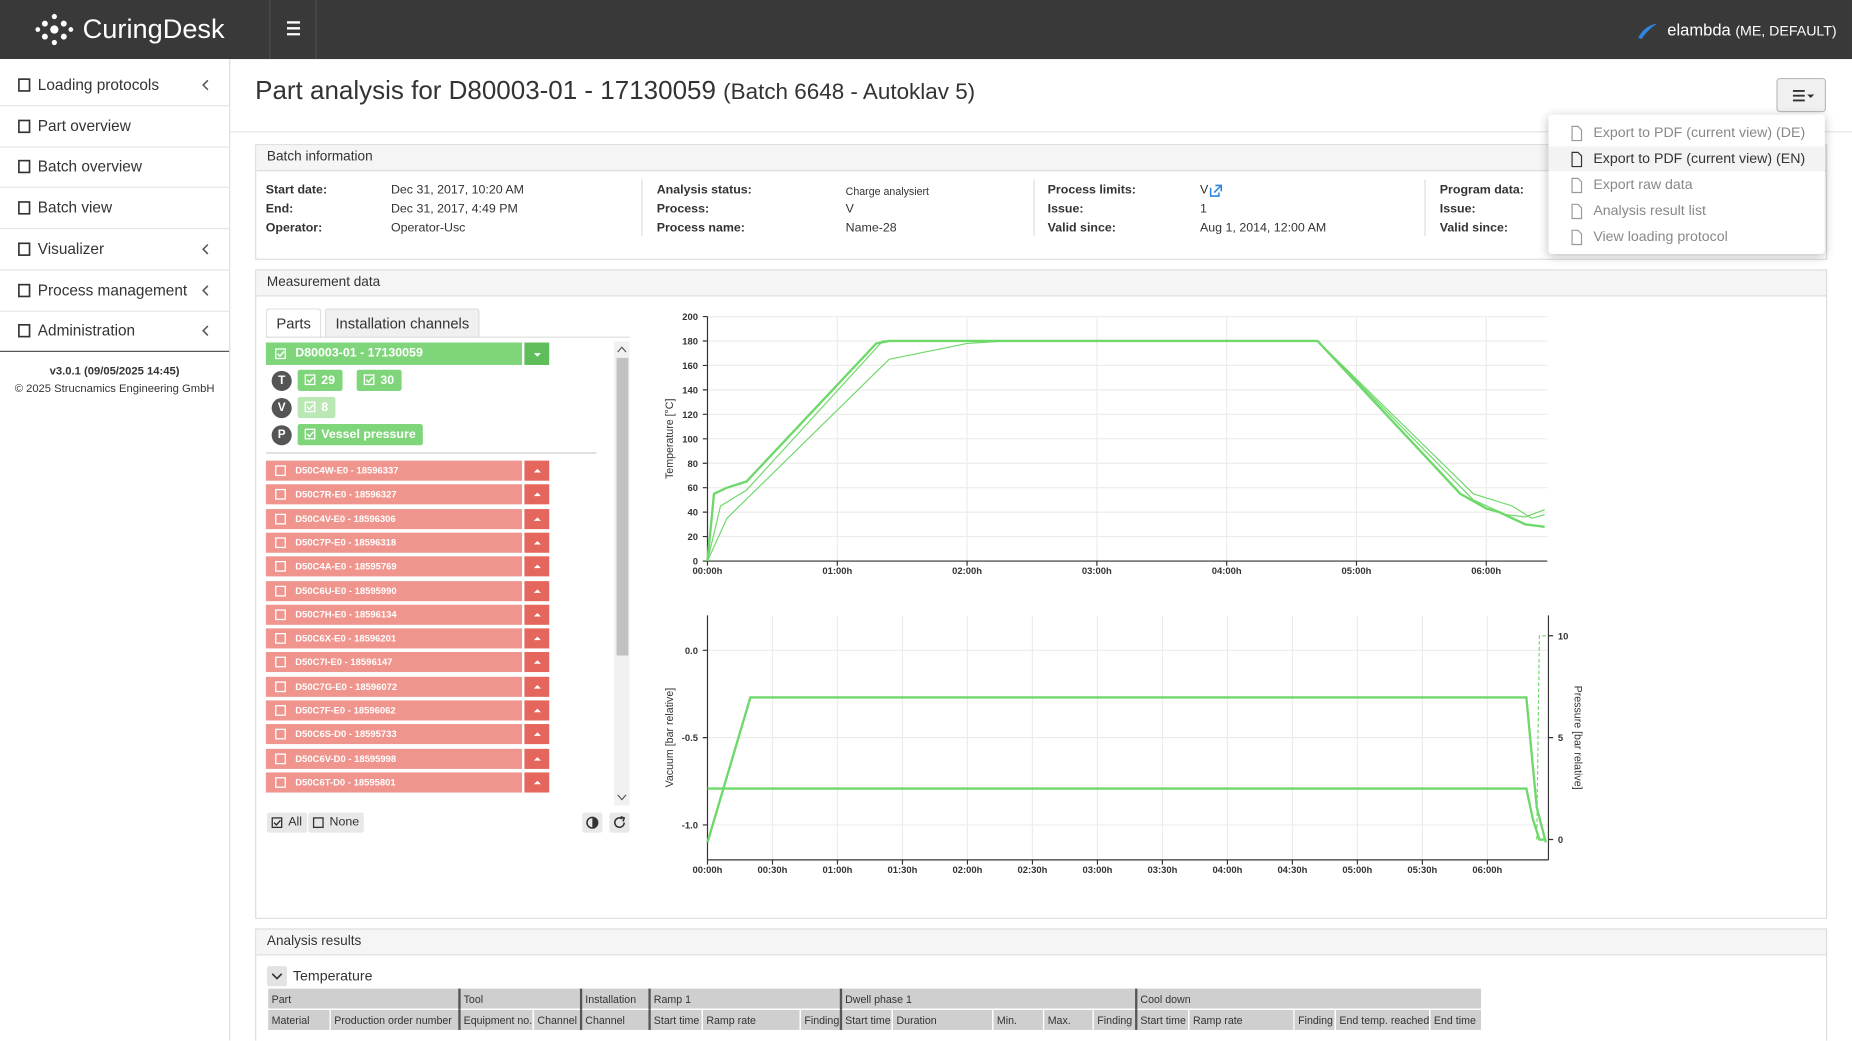  Describe the element at coordinates (154, 29) in the screenshot. I see `brand: CuringDesk` at that location.